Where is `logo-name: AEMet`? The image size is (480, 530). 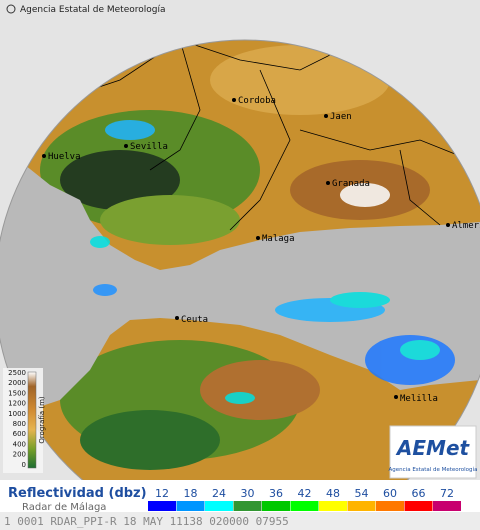
logo-name: AEMet is located at coordinates (433, 448).